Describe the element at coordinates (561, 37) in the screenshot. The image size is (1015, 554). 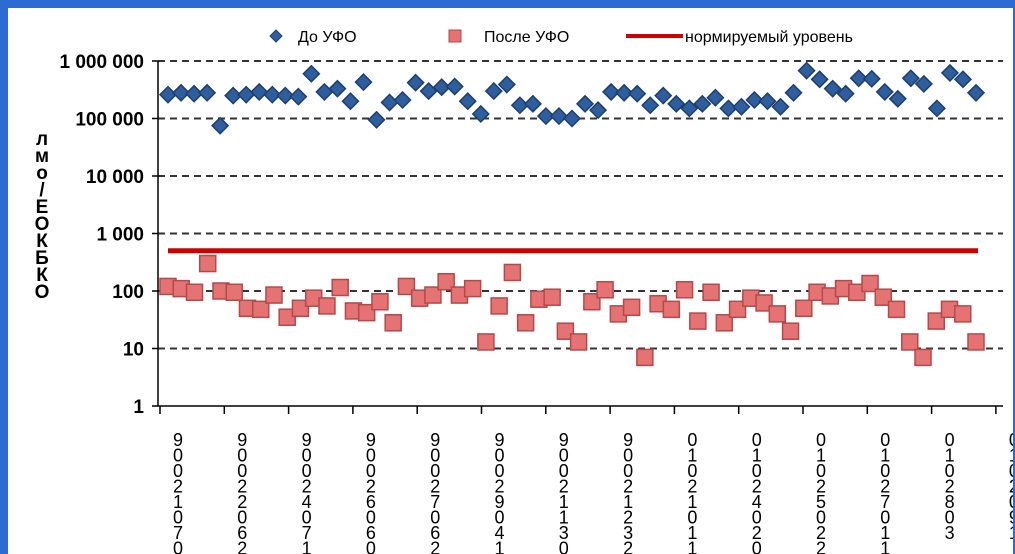
I see `legend: До УФО После УФО нормируемый уровень` at that location.